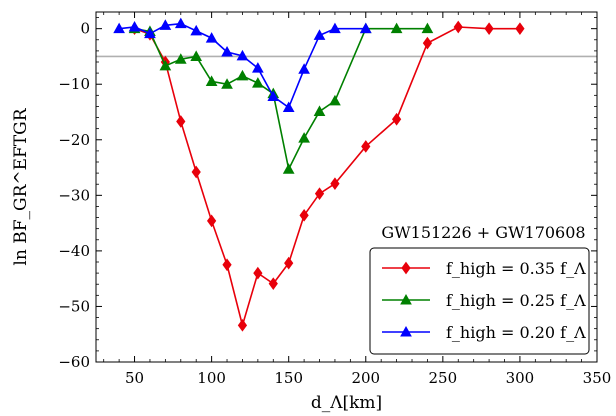 This screenshot has height=416, width=616. I want to click on x-tick-label: 350, so click(597, 378).